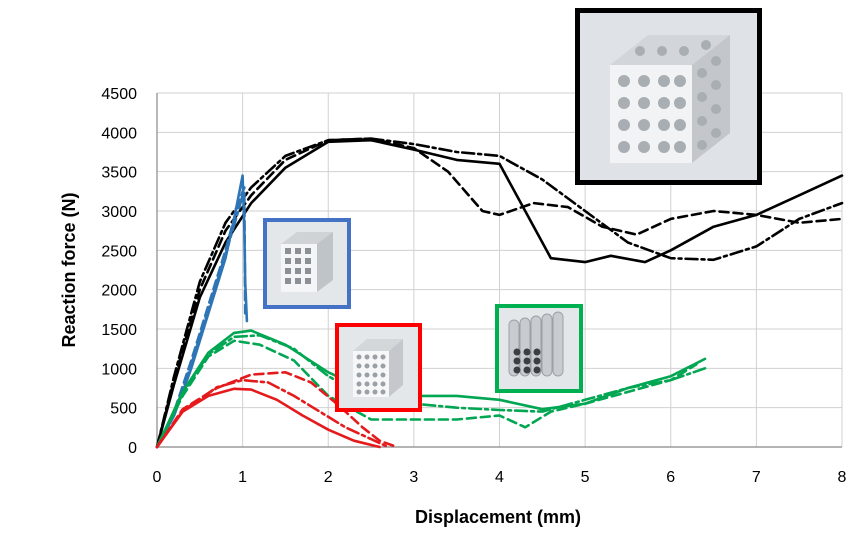 This screenshot has height=549, width=866. I want to click on y-tick-label: 3500, so click(119, 173).